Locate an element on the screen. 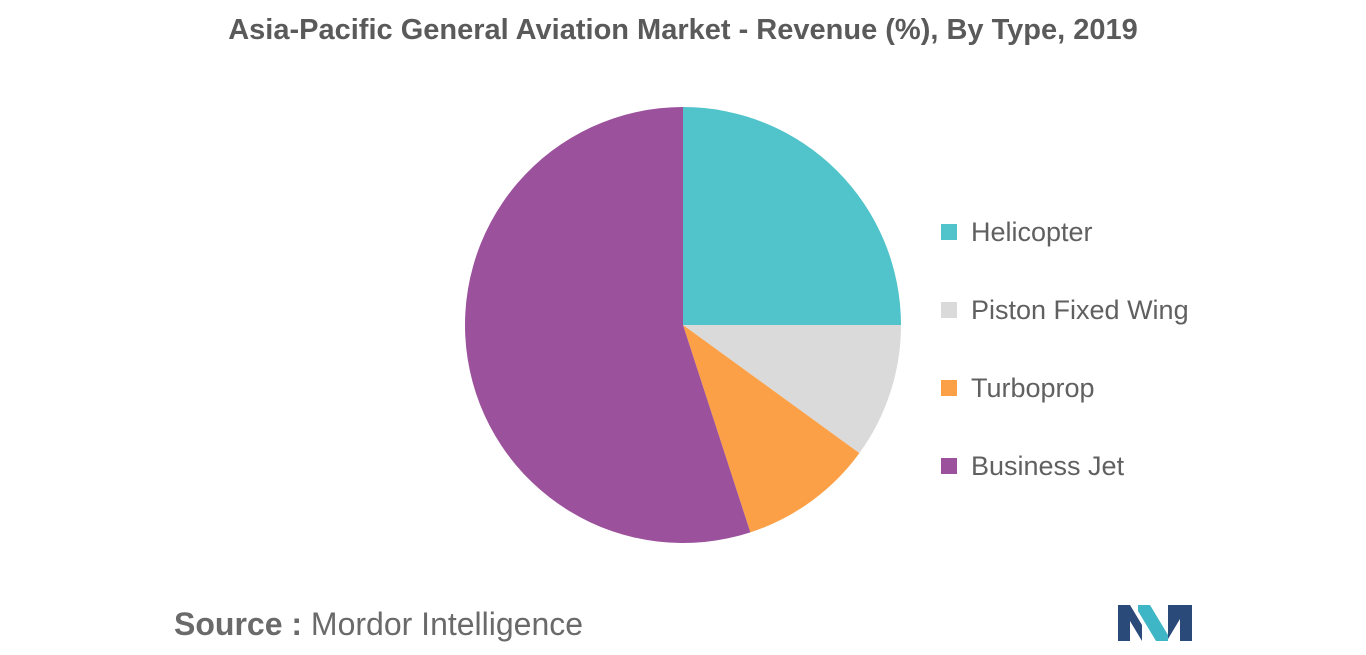  legend-swatch-business-jet is located at coordinates (949, 466).